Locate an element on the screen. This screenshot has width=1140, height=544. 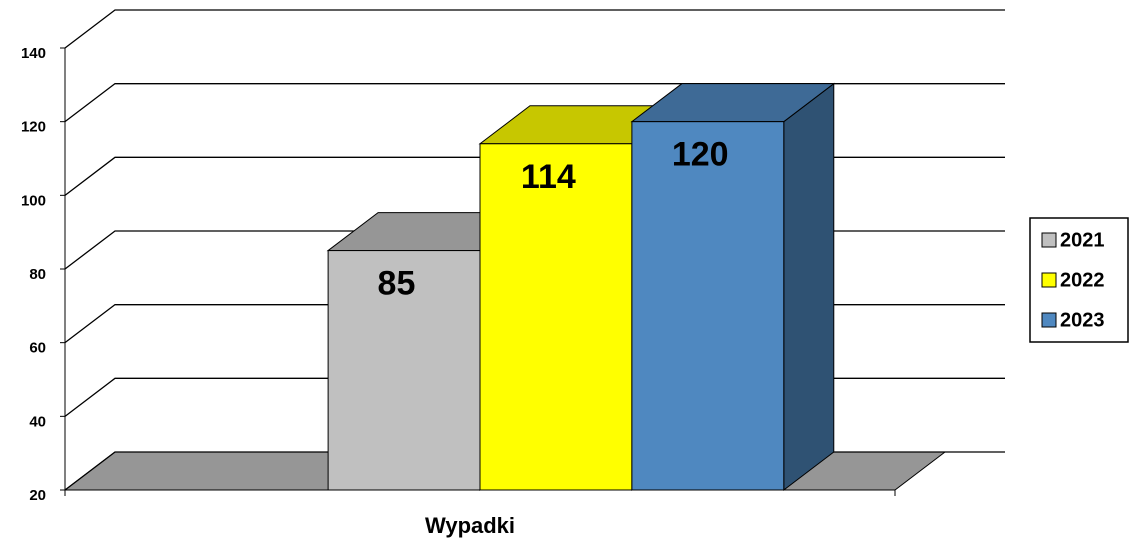
bar-side is located at coordinates (809, 287).